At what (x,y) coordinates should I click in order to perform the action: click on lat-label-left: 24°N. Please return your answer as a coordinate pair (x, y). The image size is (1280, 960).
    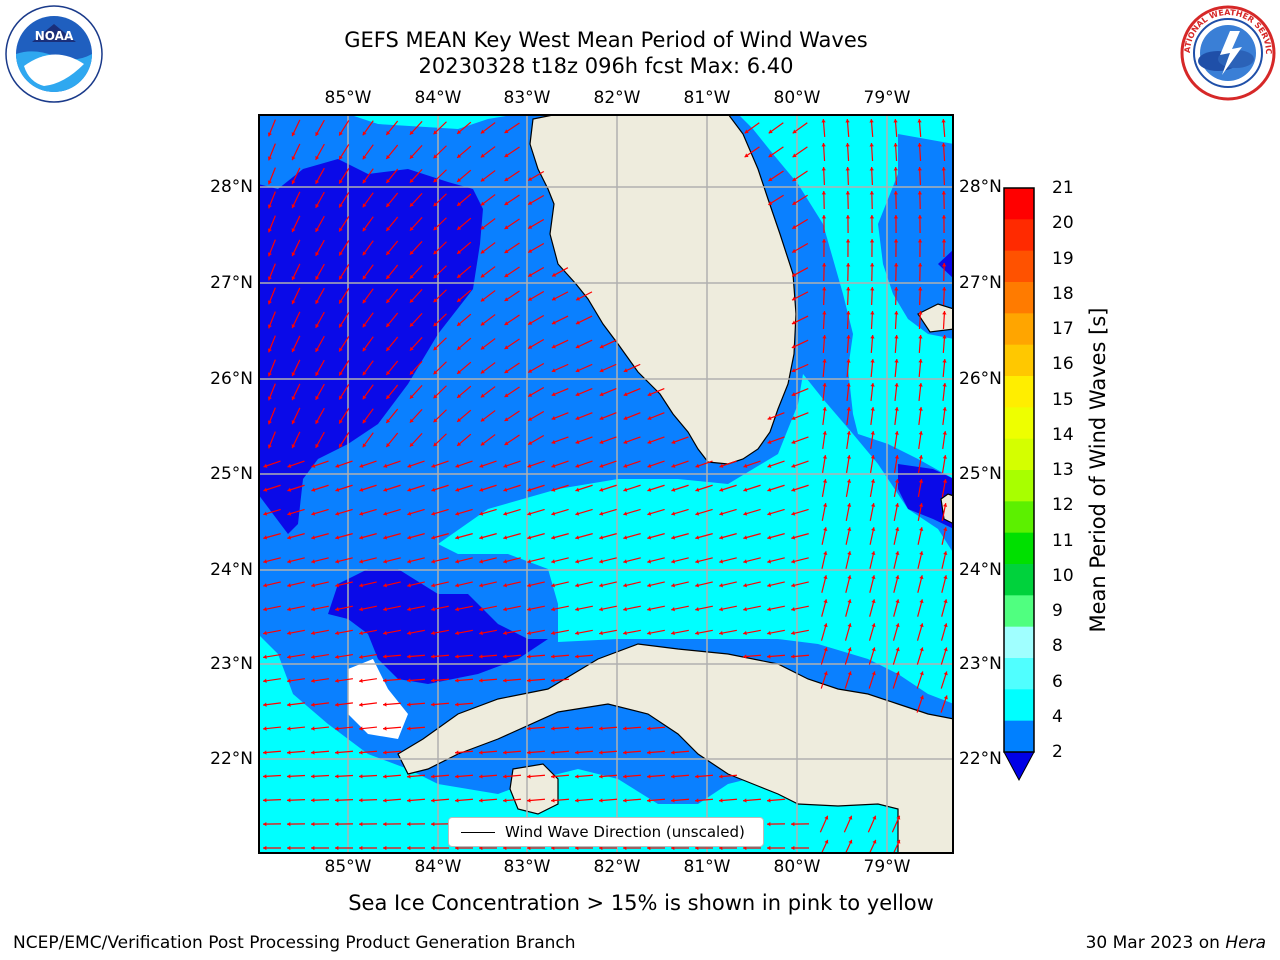
    Looking at the image, I should click on (231, 570).